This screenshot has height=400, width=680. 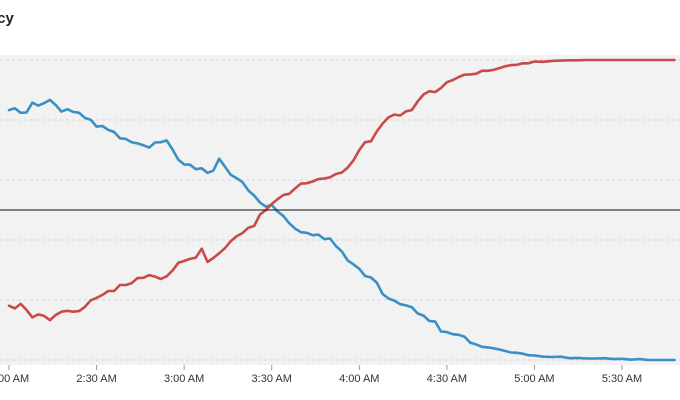 I want to click on x-tick-label-0: 2:00 AM, so click(x=14, y=379).